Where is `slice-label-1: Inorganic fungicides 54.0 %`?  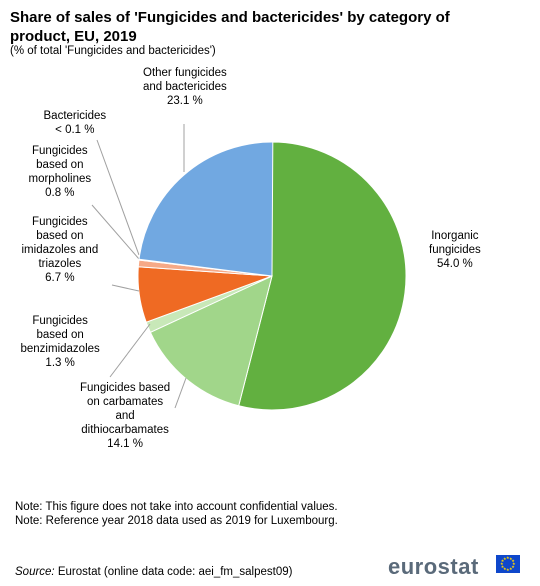 slice-label-1: Inorganic fungicides 54.0 % is located at coordinates (455, 250).